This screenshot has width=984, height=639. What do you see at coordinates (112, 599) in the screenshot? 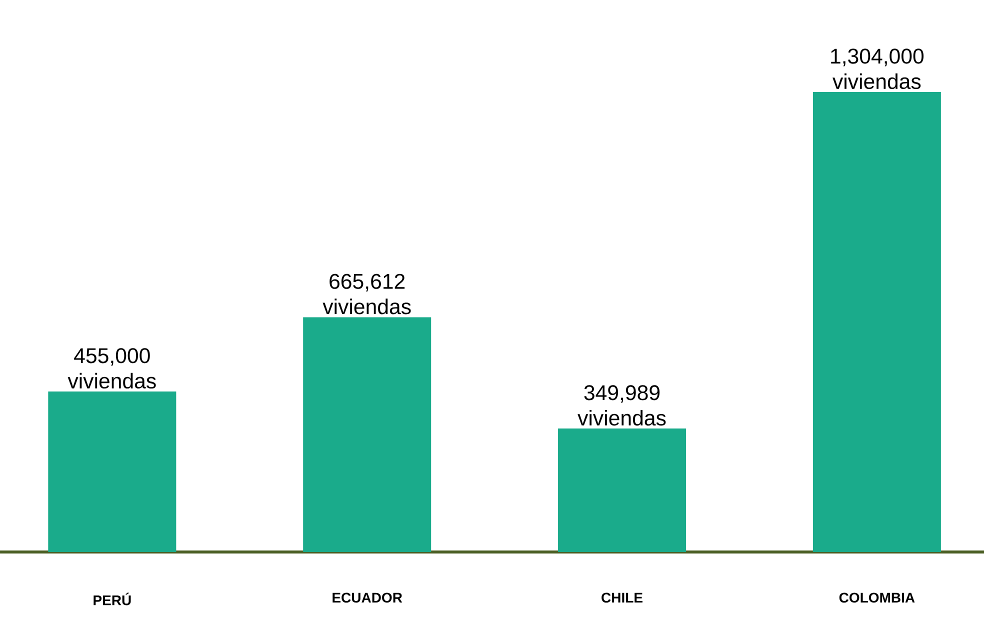
I see `x-tick-label: PERÚ` at bounding box center [112, 599].